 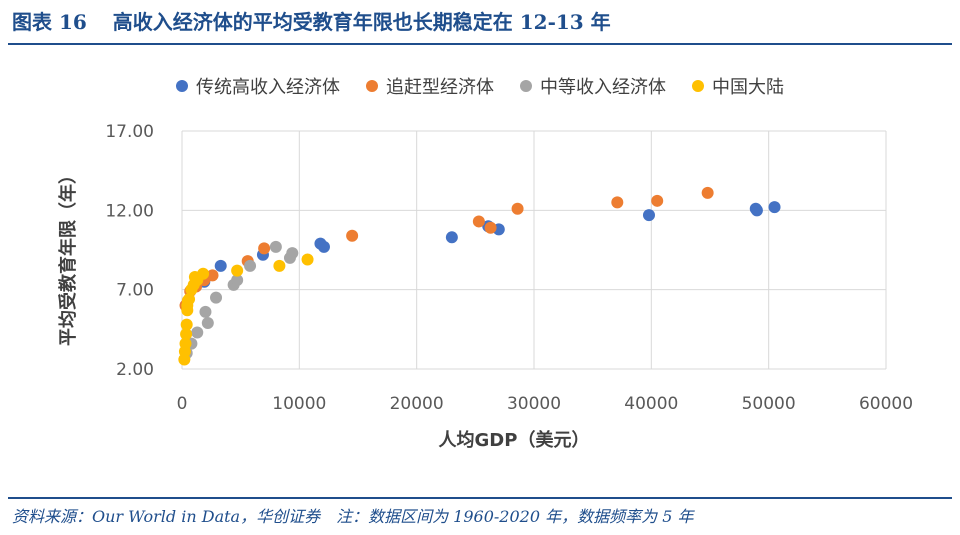 I want to click on legend-label: 中国大陆, so click(x=748, y=87).